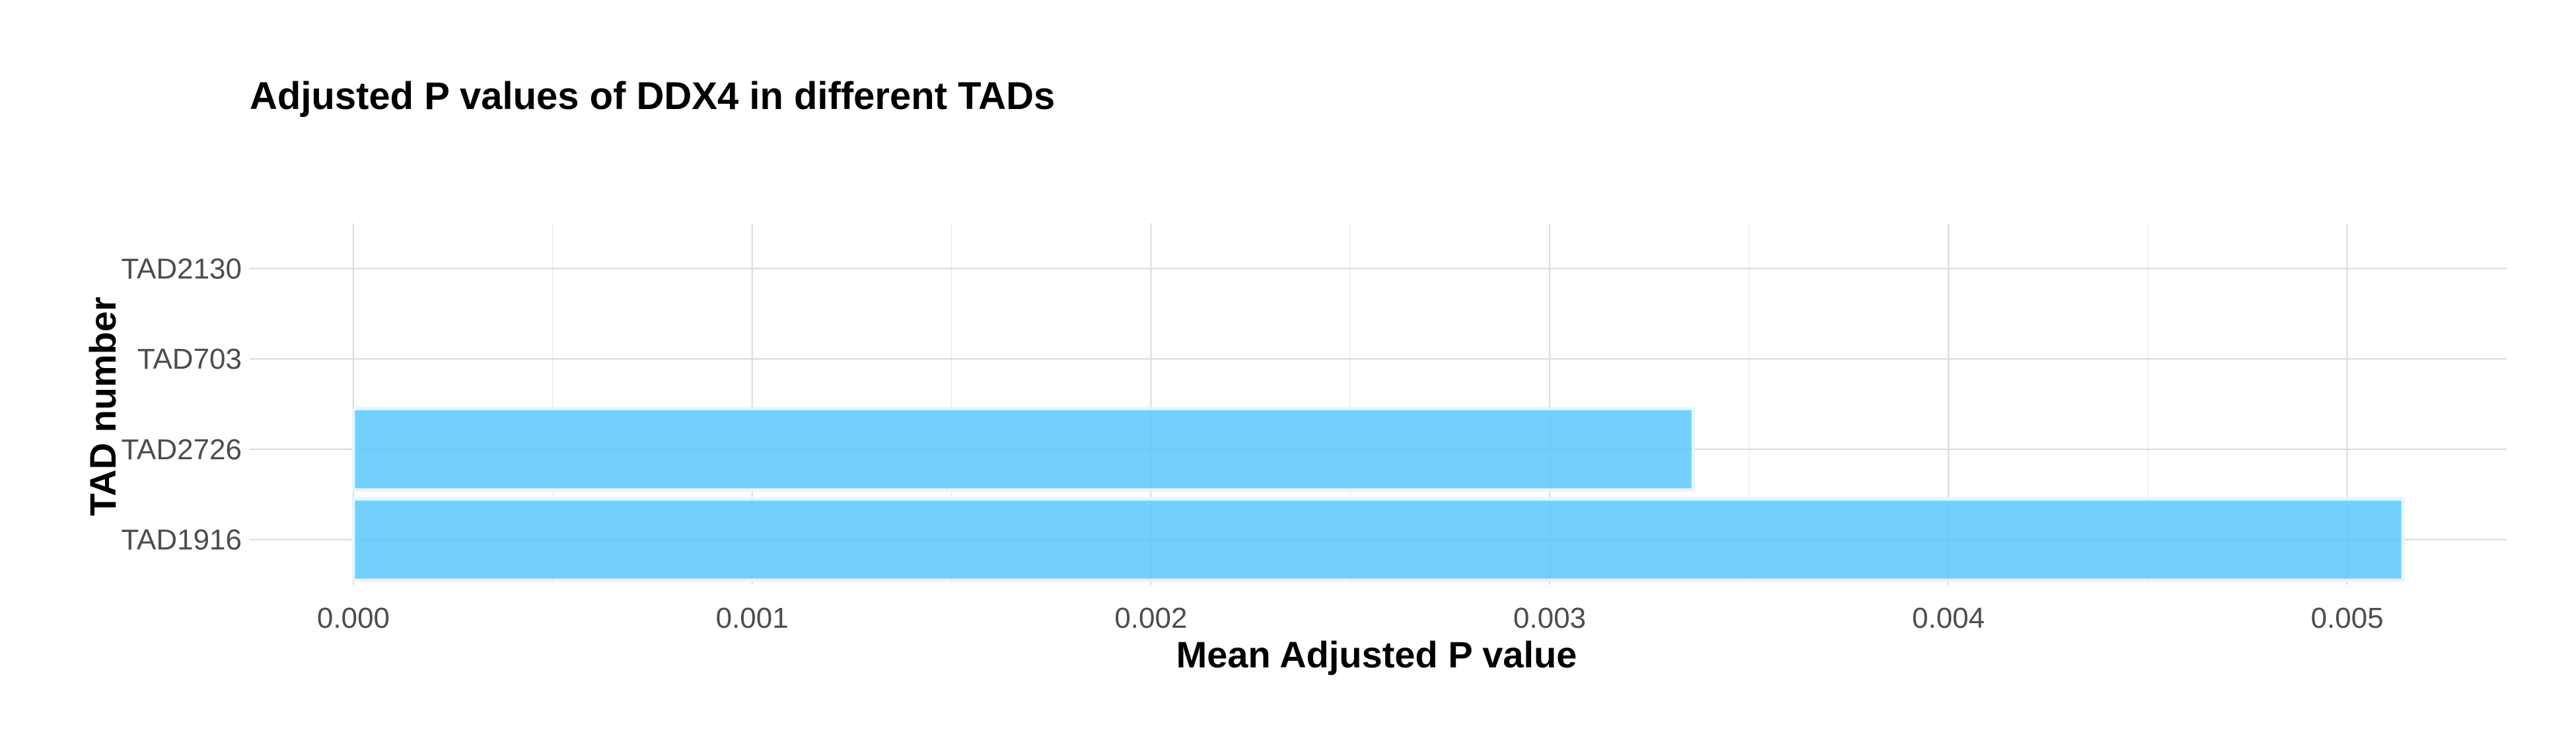 The height and width of the screenshot is (752, 2576). What do you see at coordinates (1949, 618) in the screenshot?
I see `x-tick-label: 0.004` at bounding box center [1949, 618].